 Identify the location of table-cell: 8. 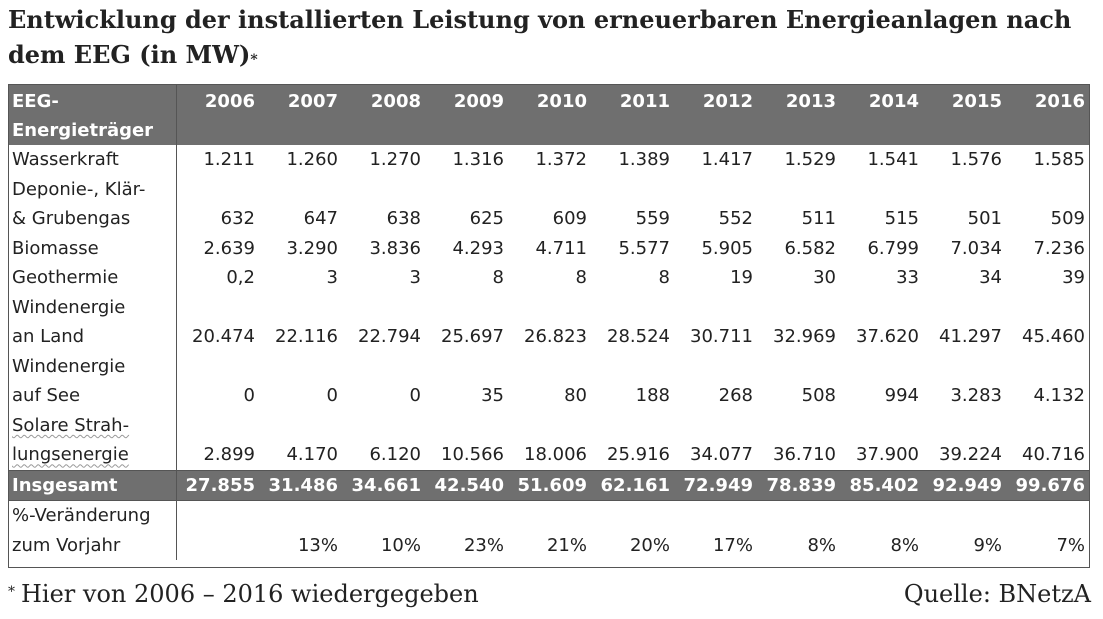
(664, 278).